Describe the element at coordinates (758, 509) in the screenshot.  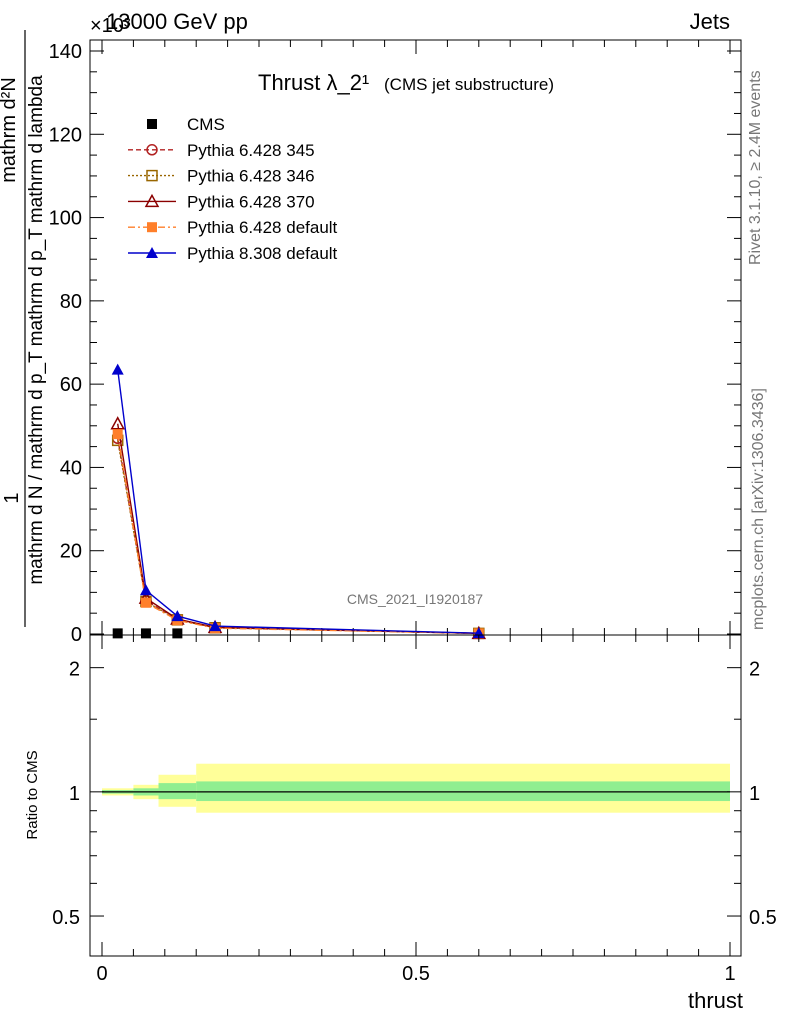
I see `mcplots-side-label: mcplots.cern.ch [arXiv:1306.3436]` at that location.